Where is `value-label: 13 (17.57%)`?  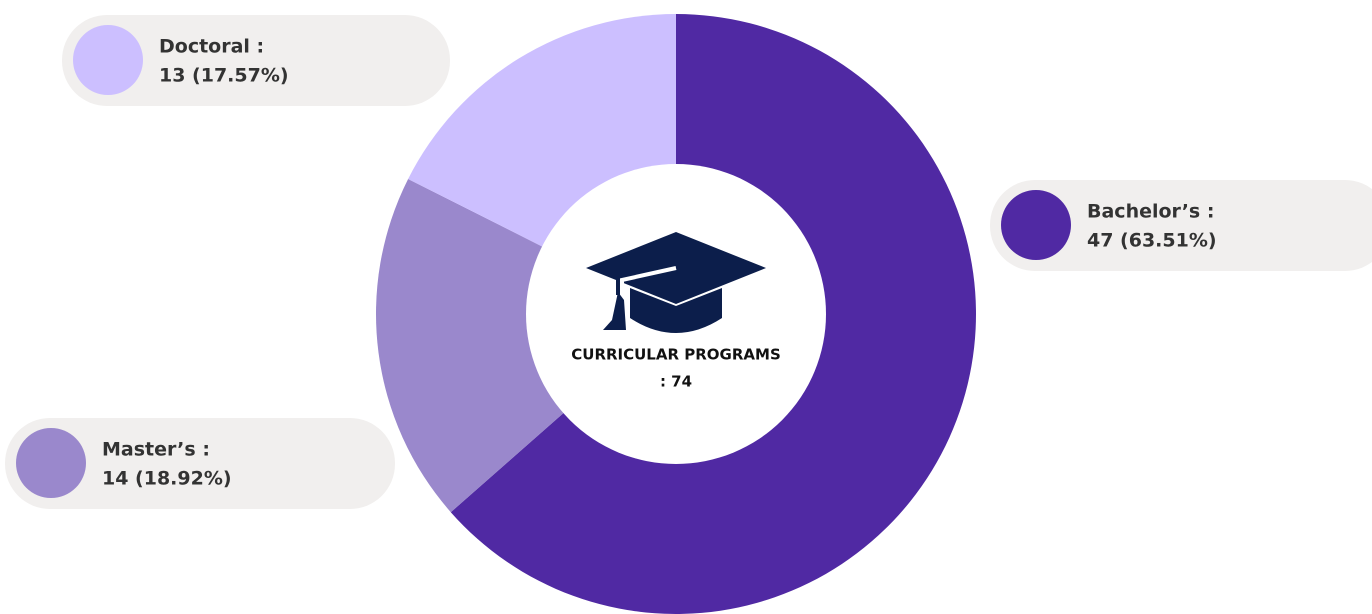
value-label: 13 (17.57%) is located at coordinates (224, 76).